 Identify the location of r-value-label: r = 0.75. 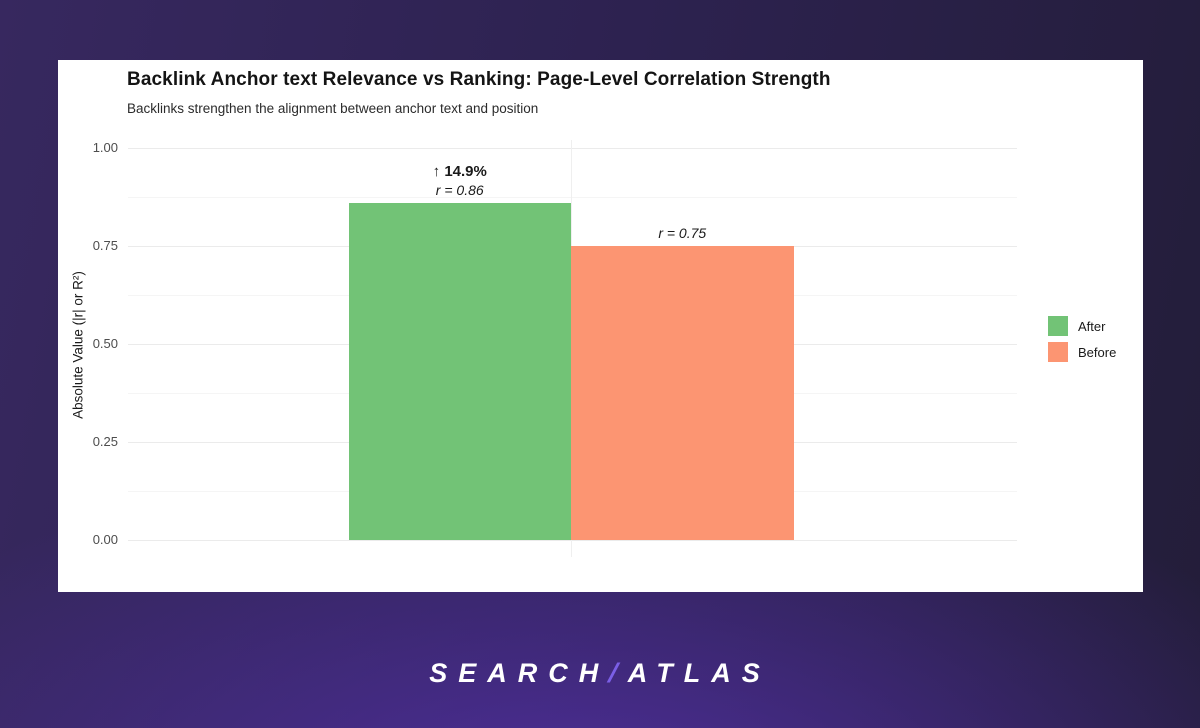
(682, 233).